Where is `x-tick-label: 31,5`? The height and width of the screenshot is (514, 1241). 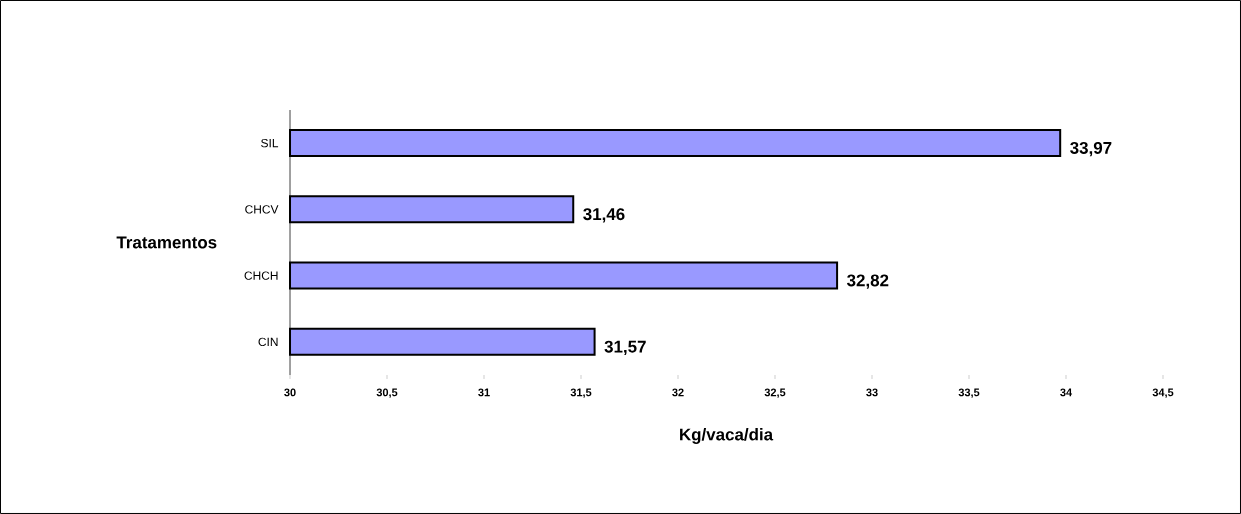
x-tick-label: 31,5 is located at coordinates (581, 393).